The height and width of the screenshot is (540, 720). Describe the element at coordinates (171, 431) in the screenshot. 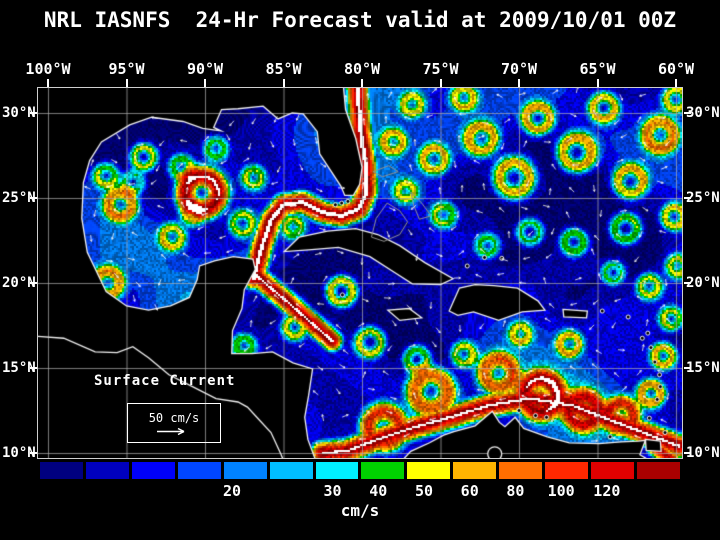

I see `scale-arrow-icon` at that location.